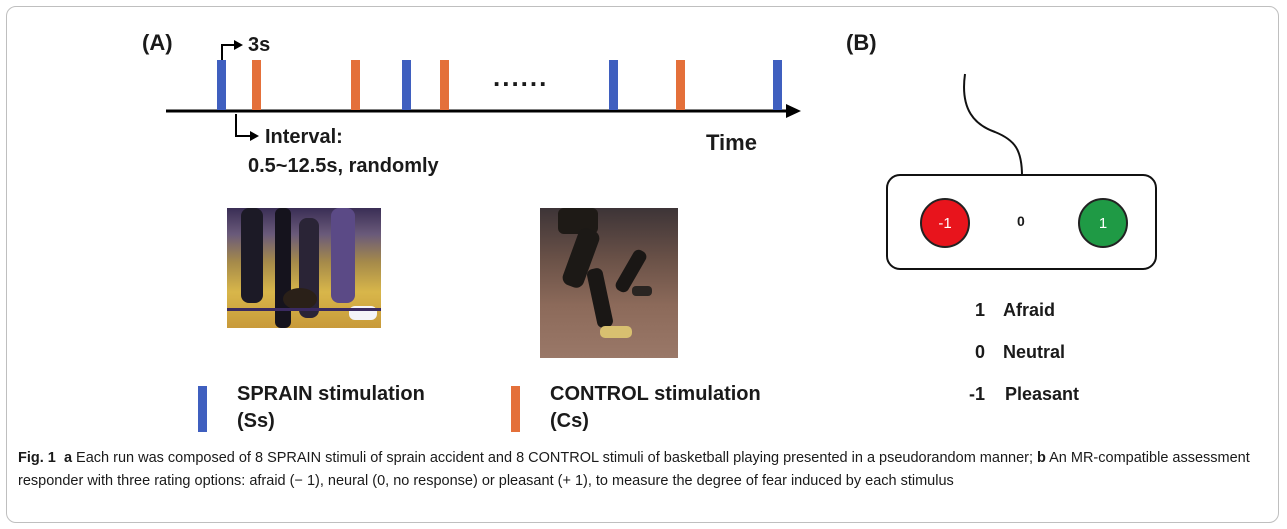  Describe the element at coordinates (157, 42) in the screenshot. I see `panel-a-label: (A)` at that location.